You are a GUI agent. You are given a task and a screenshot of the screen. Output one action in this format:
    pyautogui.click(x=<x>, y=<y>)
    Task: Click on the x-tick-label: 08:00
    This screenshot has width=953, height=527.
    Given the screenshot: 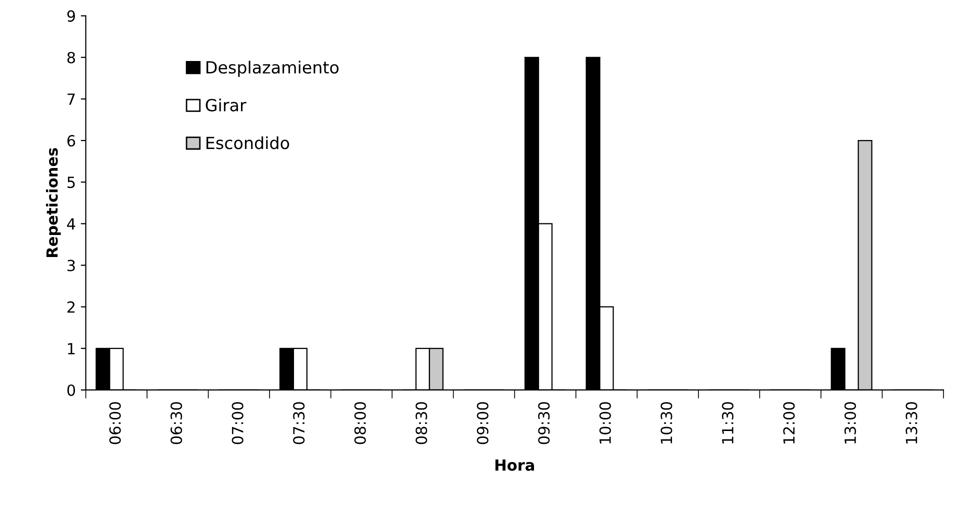 What is the action you would take?
    pyautogui.click(x=360, y=423)
    